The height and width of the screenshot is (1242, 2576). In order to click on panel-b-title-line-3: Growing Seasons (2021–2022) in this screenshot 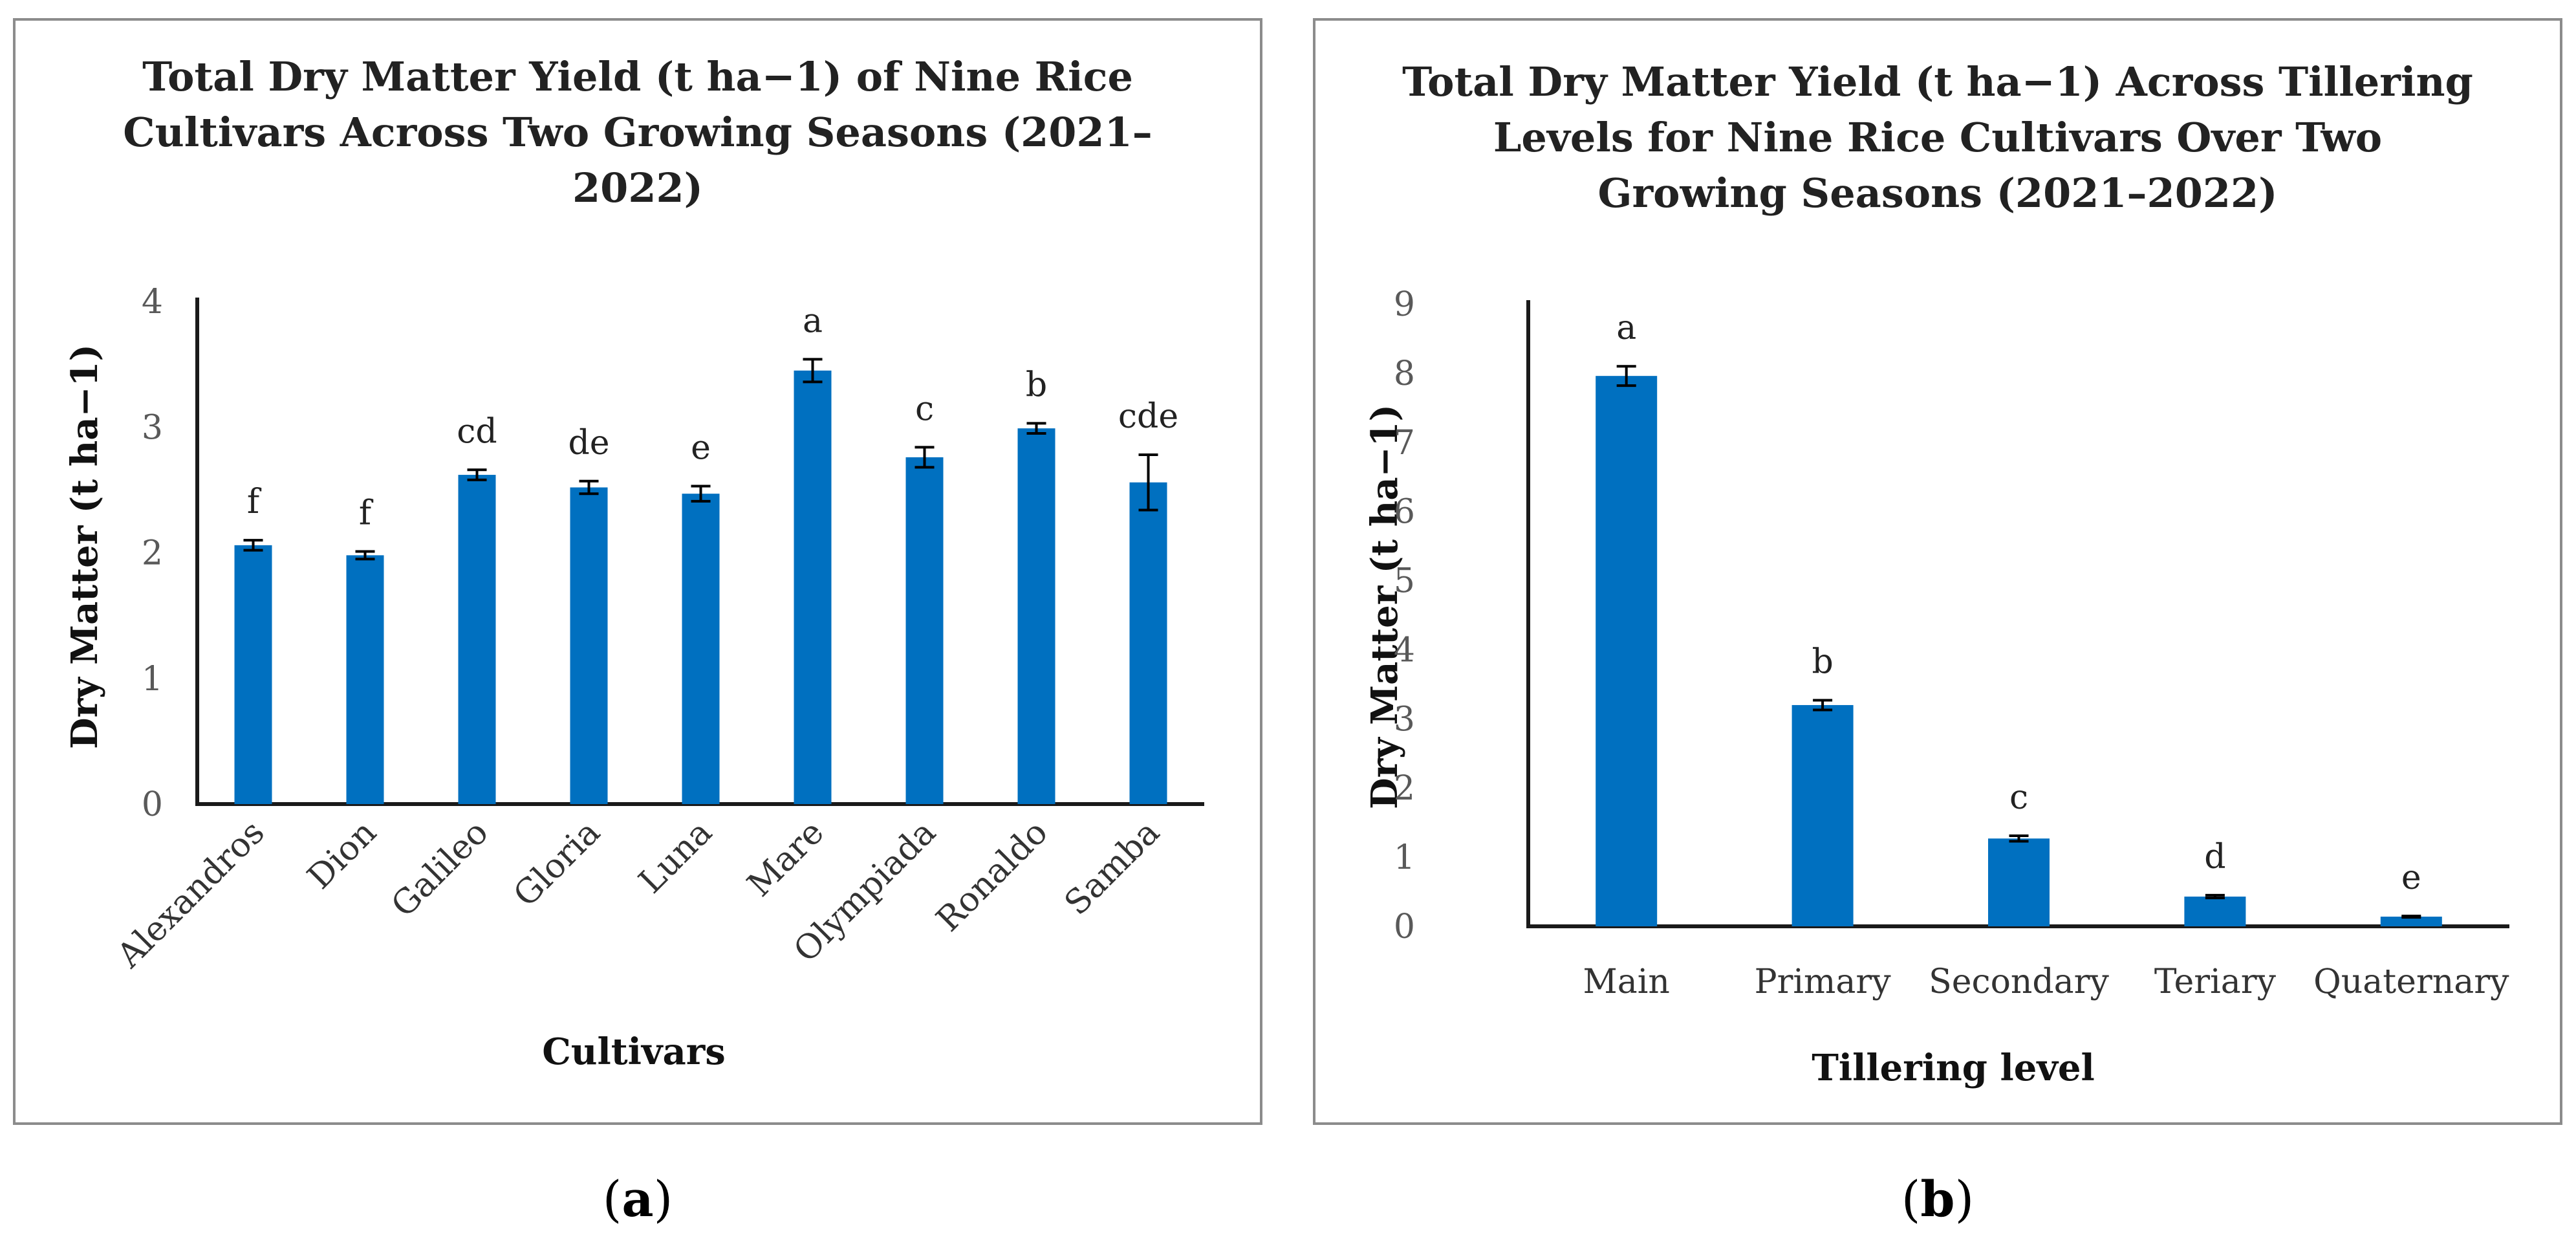, I will do `click(1938, 193)`.